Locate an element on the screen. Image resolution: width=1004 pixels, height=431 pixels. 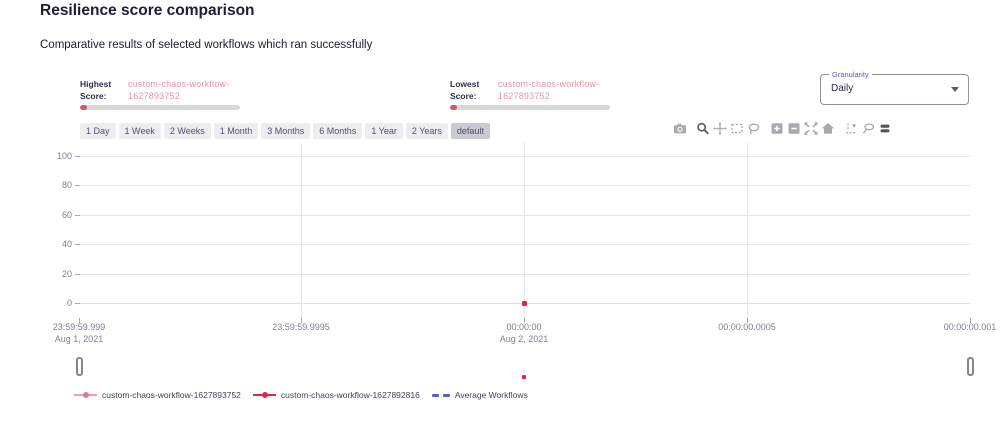
zoom-icon is located at coordinates (702, 128).